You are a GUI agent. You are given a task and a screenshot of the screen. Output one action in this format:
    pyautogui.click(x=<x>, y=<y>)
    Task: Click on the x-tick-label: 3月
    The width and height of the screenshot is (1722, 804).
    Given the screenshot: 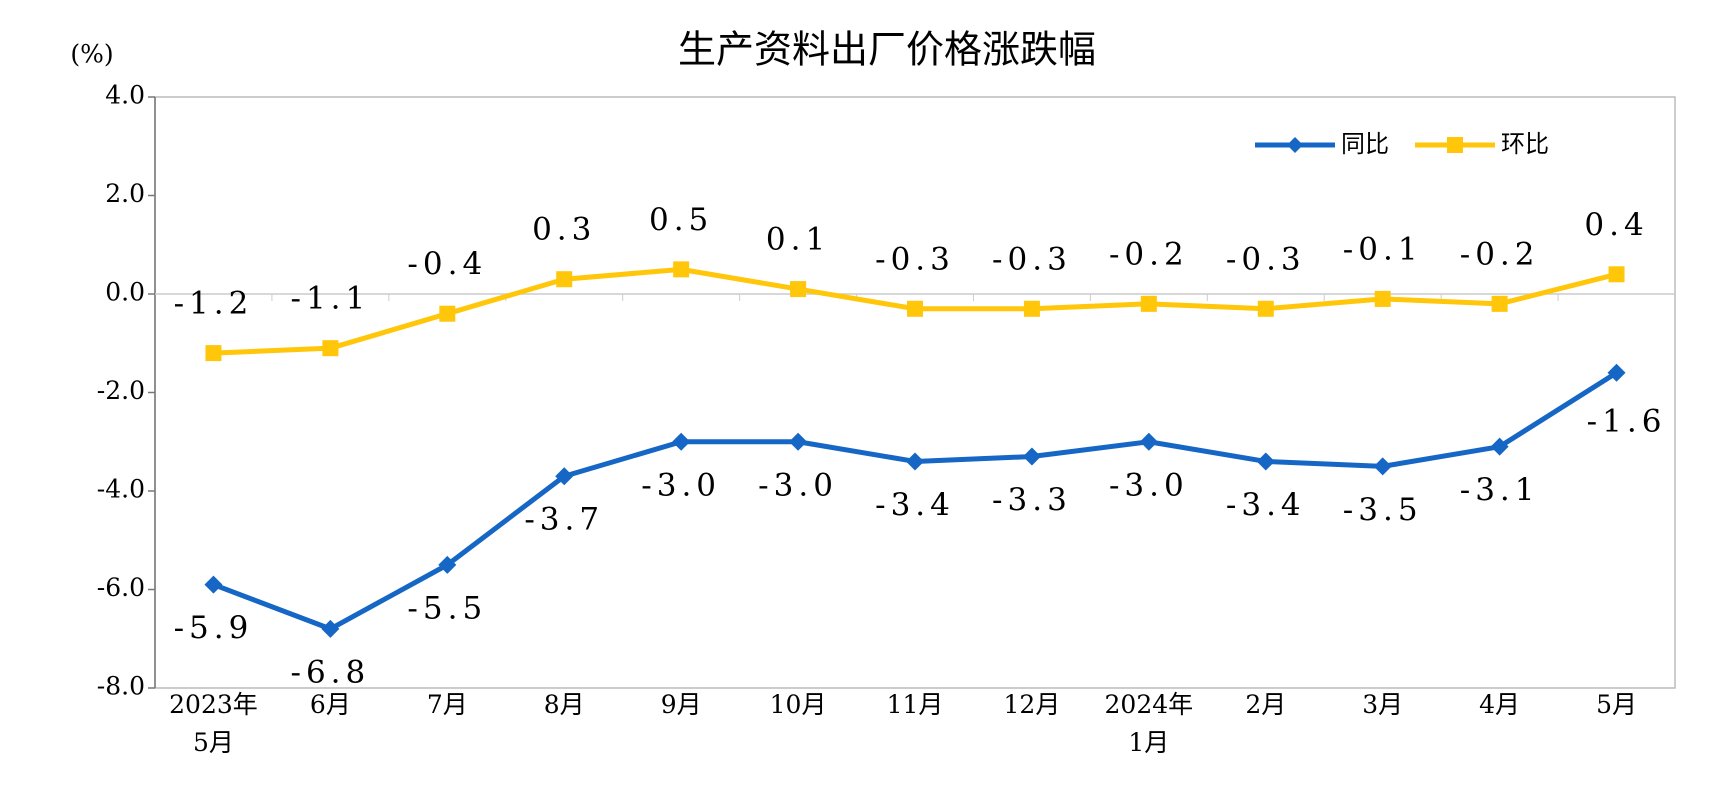 What is the action you would take?
    pyautogui.click(x=1382, y=704)
    